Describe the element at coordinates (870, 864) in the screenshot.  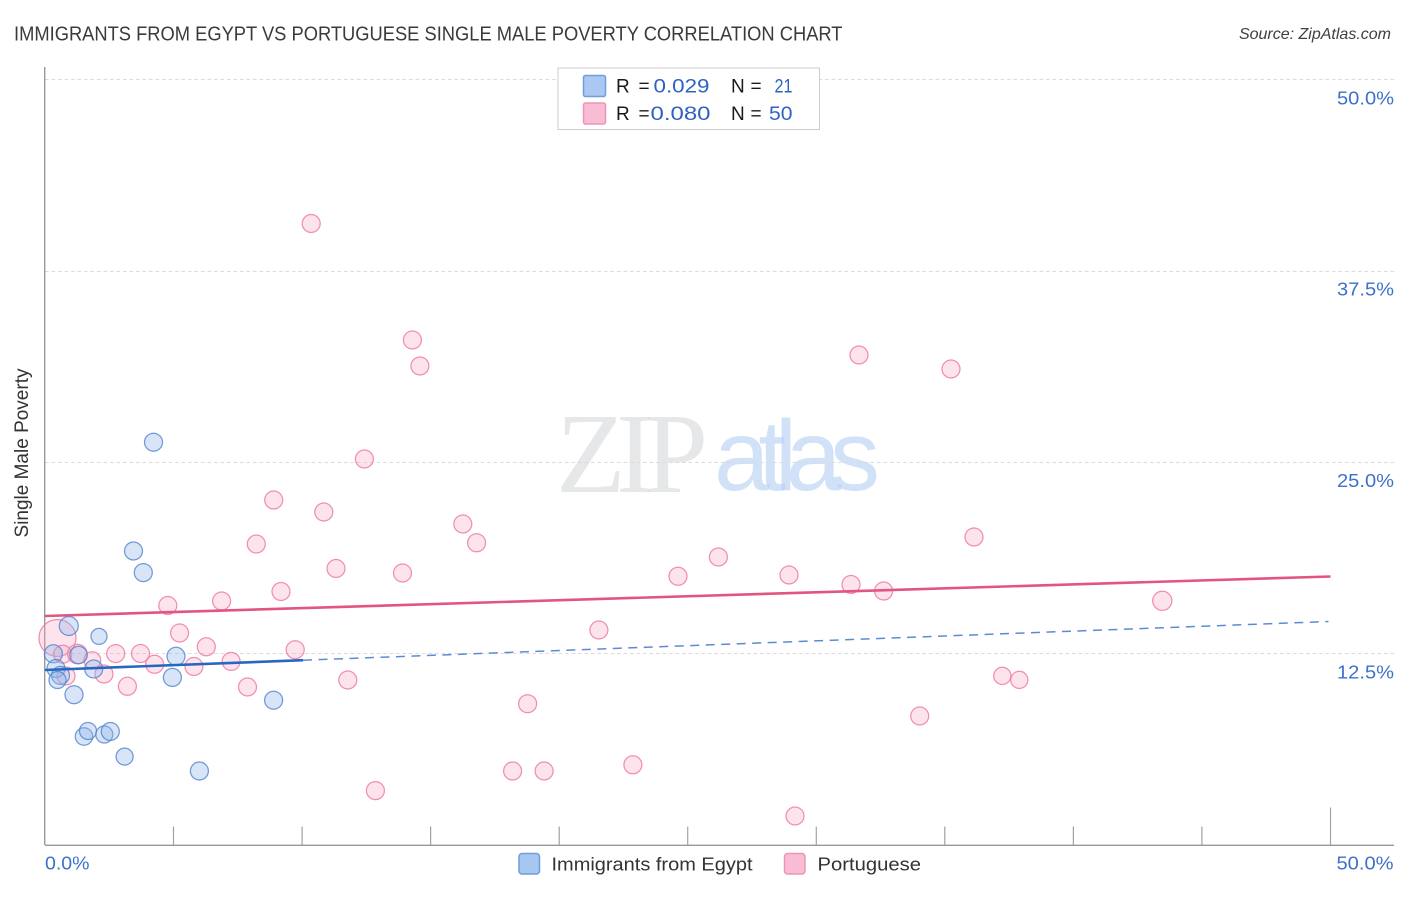
I see `svg-text: Portuguese` at that location.